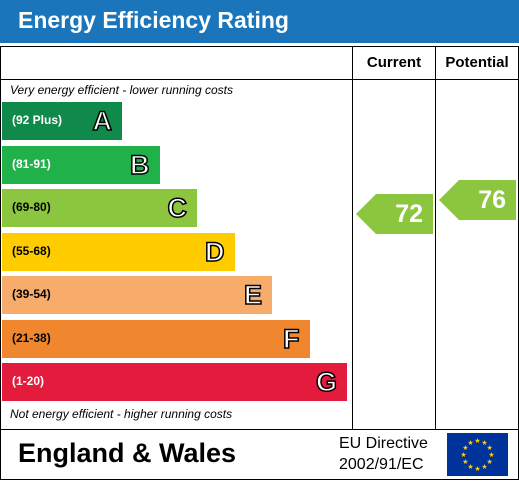  I want to click on potential-column-header: Potential, so click(477, 62).